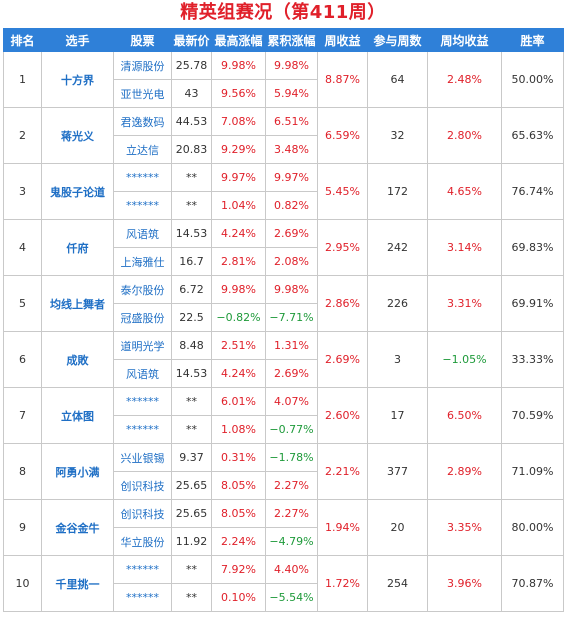 The image size is (566, 618). I want to click on stock-name: 风语筑, so click(142, 373).